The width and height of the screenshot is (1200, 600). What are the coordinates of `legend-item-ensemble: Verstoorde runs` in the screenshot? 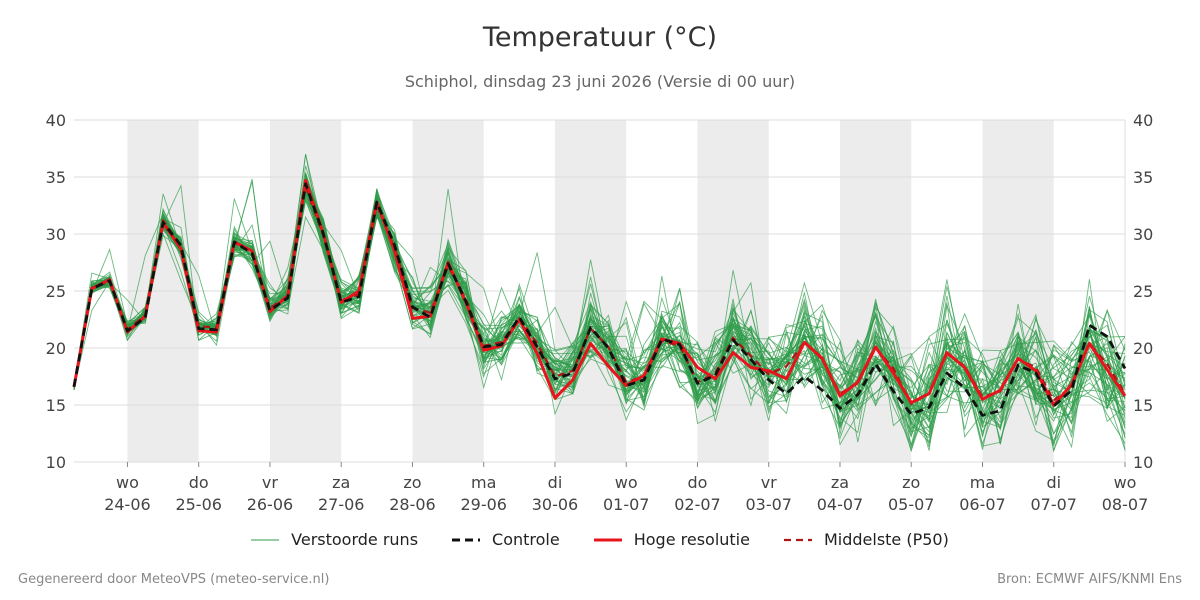 It's located at (334, 539).